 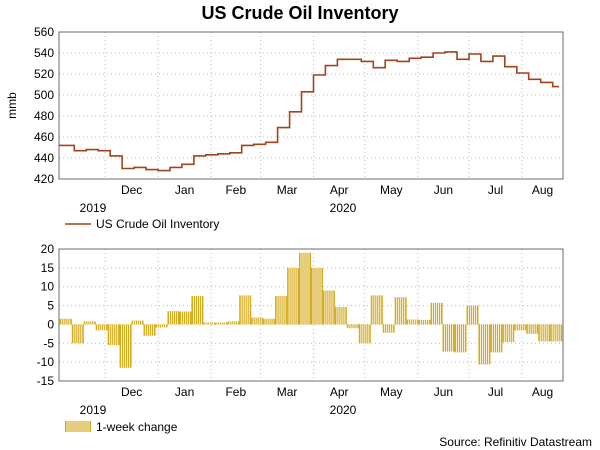 What do you see at coordinates (93, 410) in the screenshot?
I see `bottom-x-year-label: 2019` at bounding box center [93, 410].